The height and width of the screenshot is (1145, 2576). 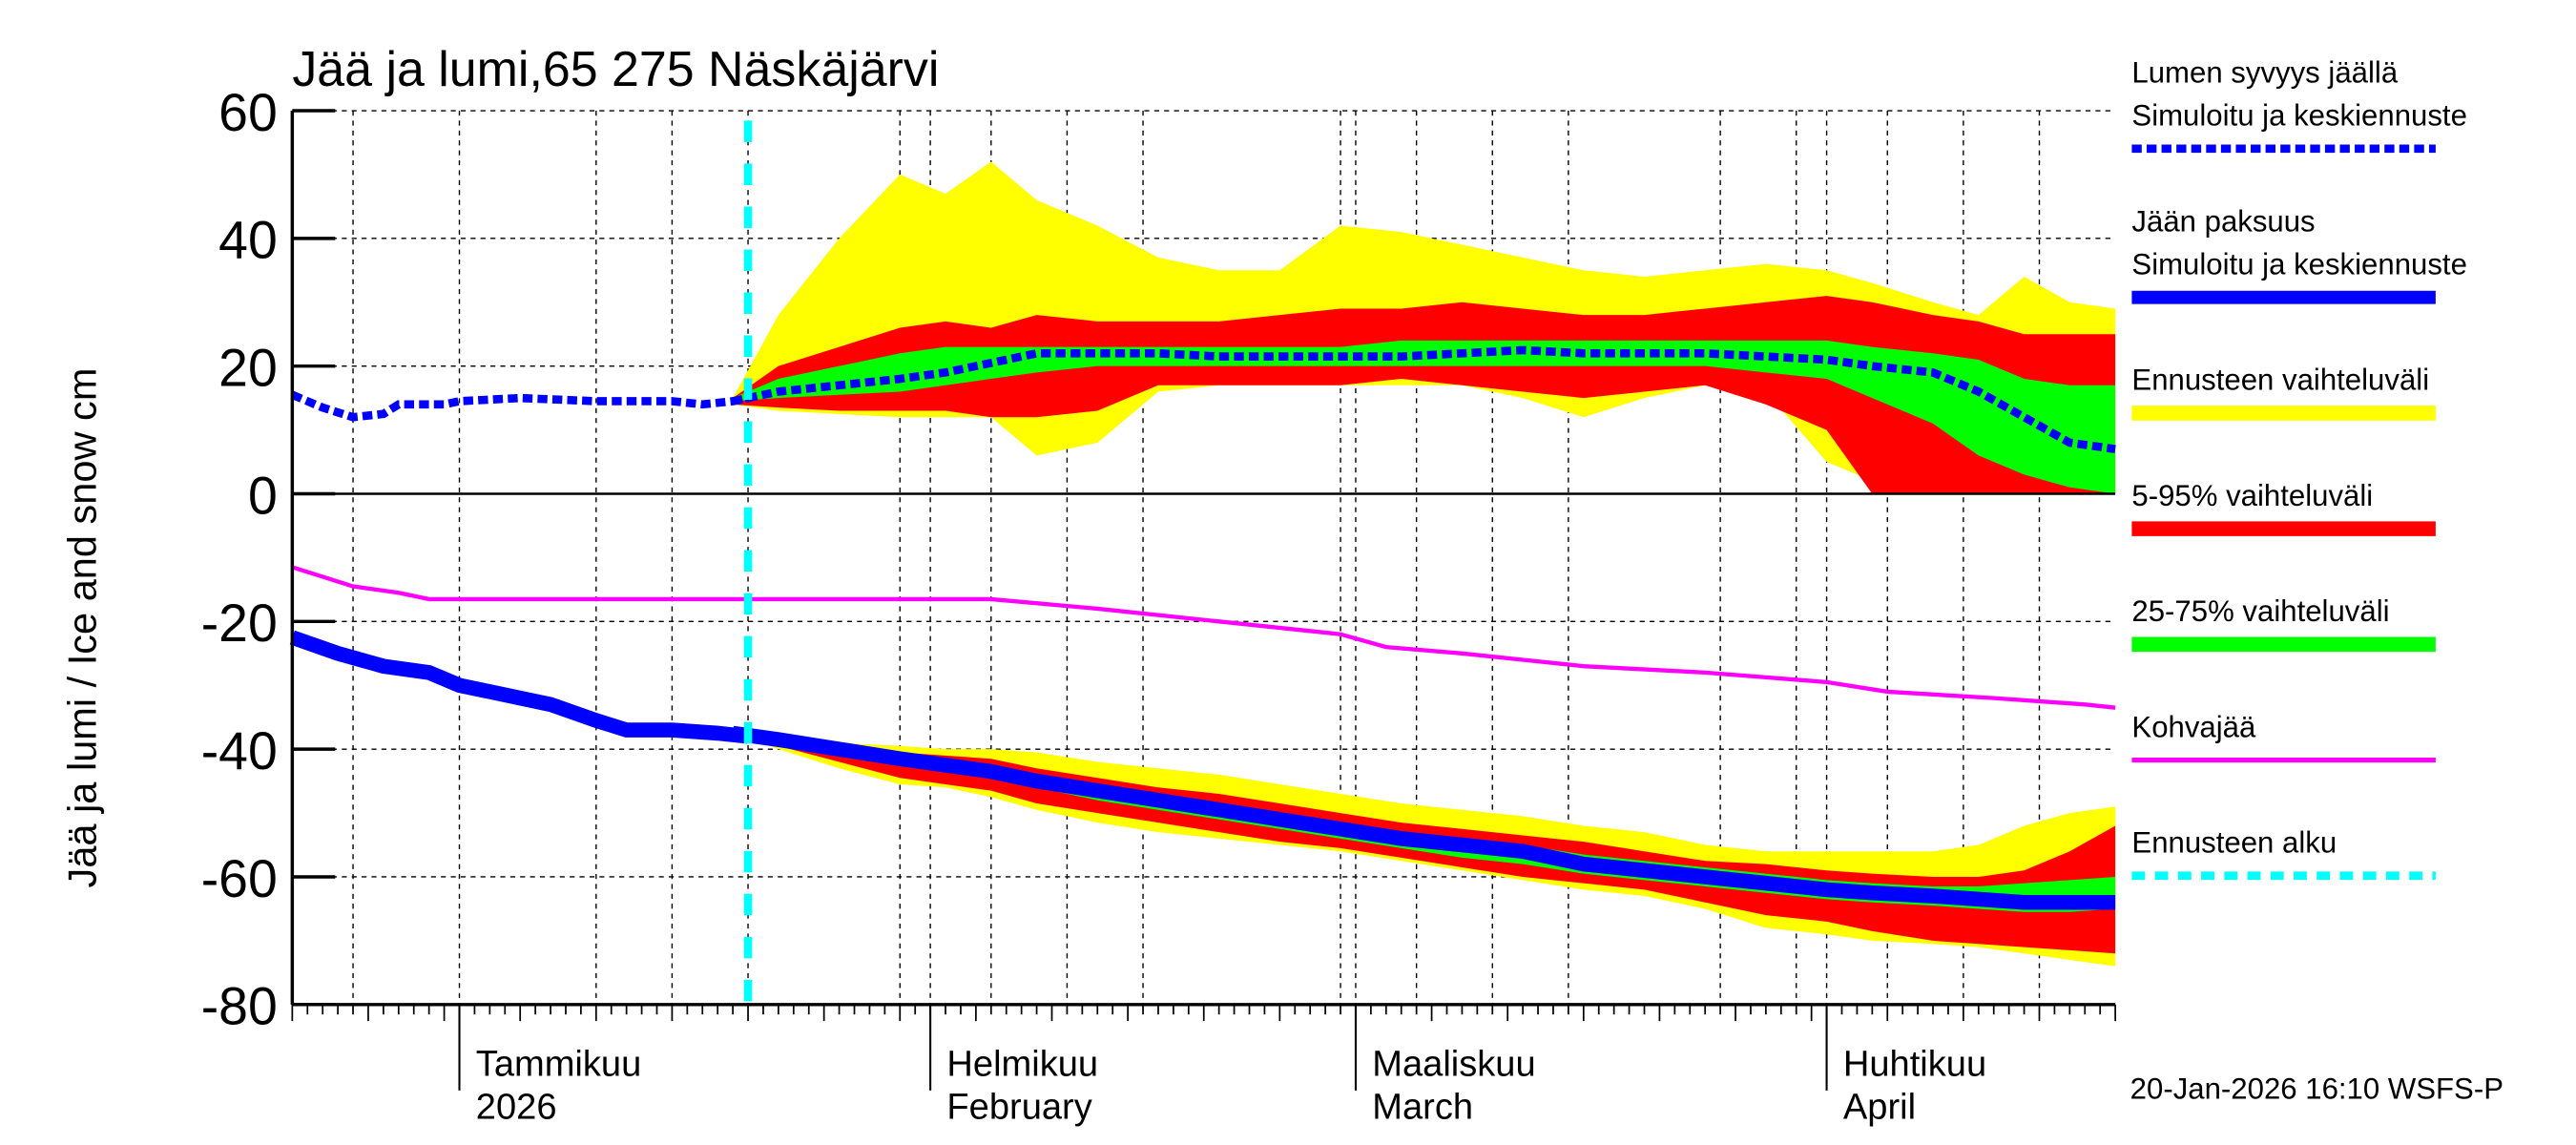 I want to click on y-axis-label: Jää ja lumi / Ice and snow cm, so click(x=81, y=628).